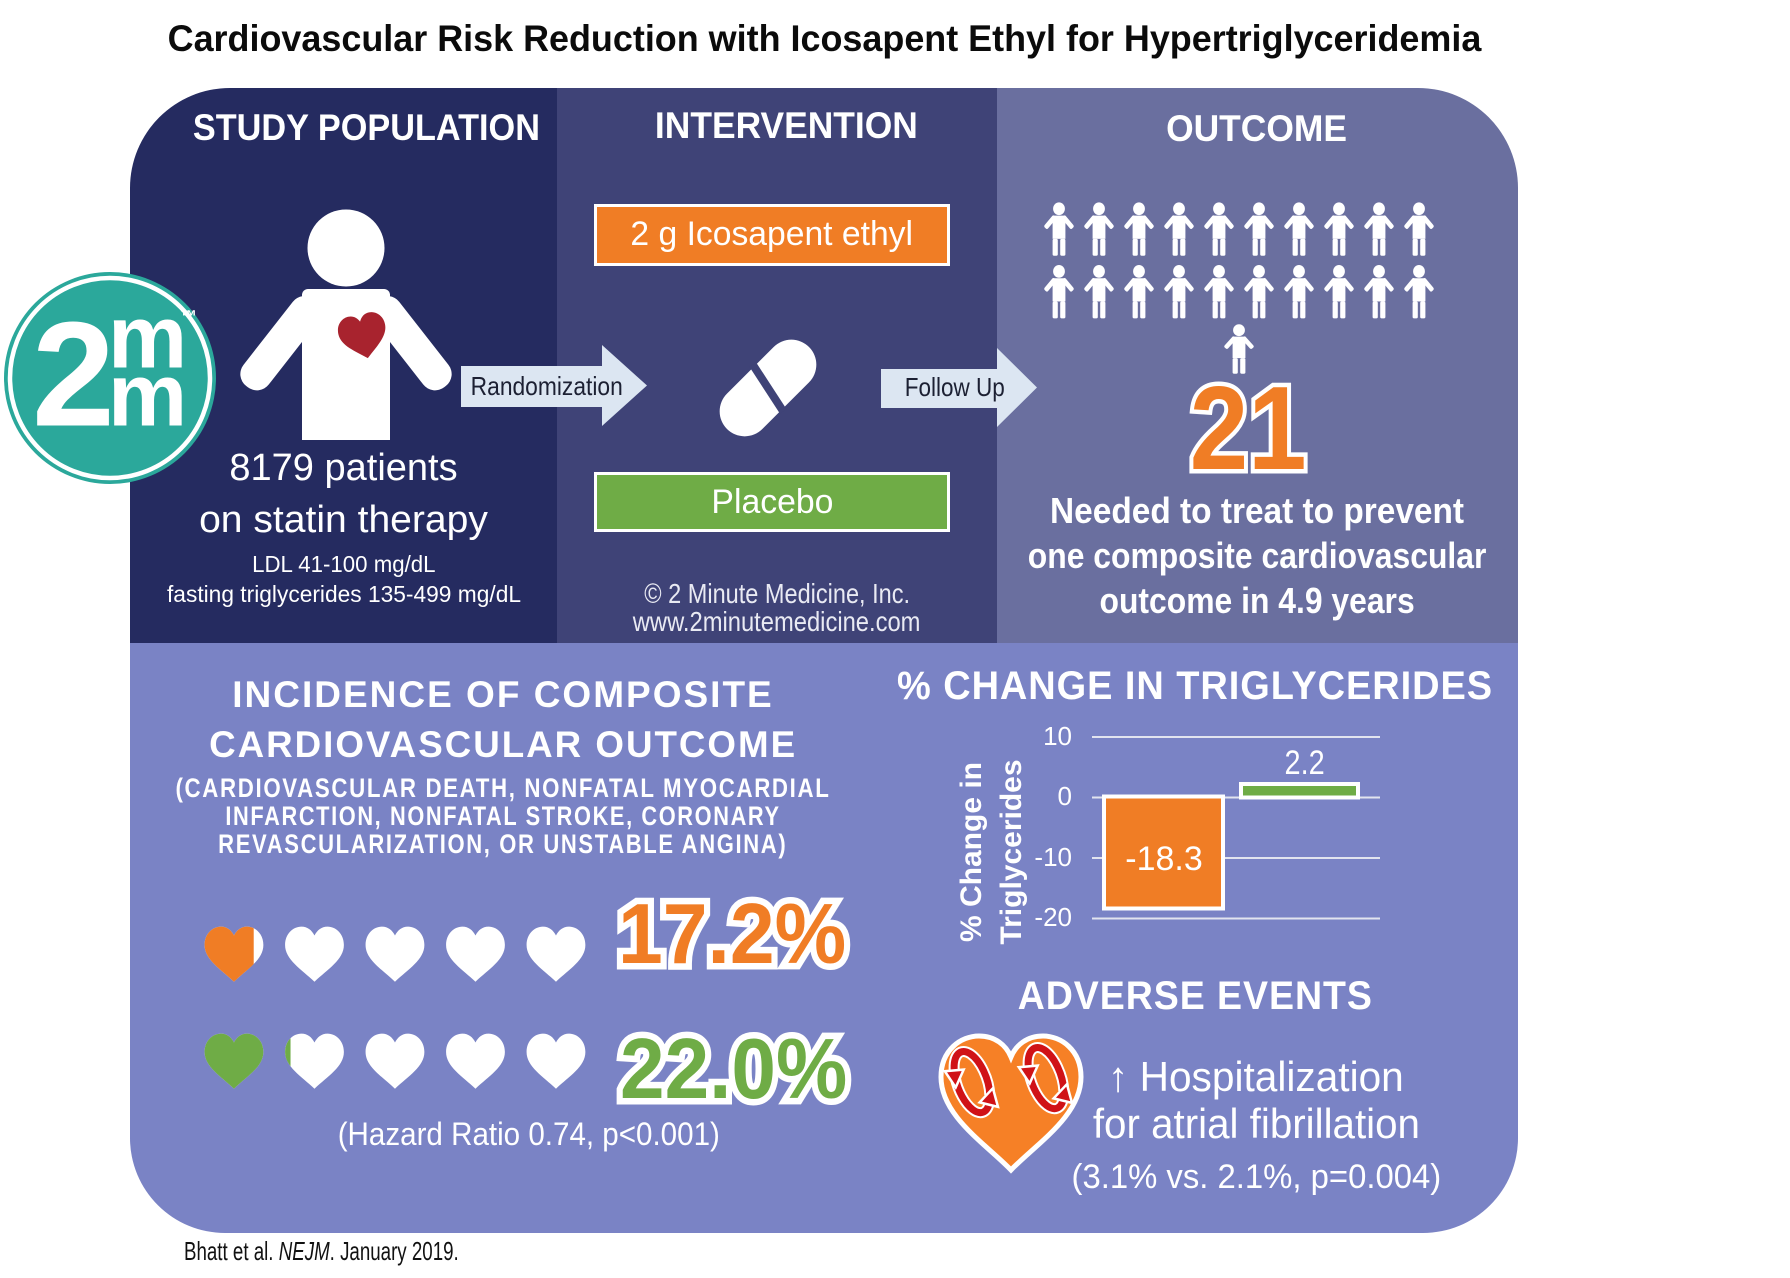 Image resolution: width=1790 pixels, height=1278 pixels. Describe the element at coordinates (188, 316) in the screenshot. I see `svg-text: ™` at that location.